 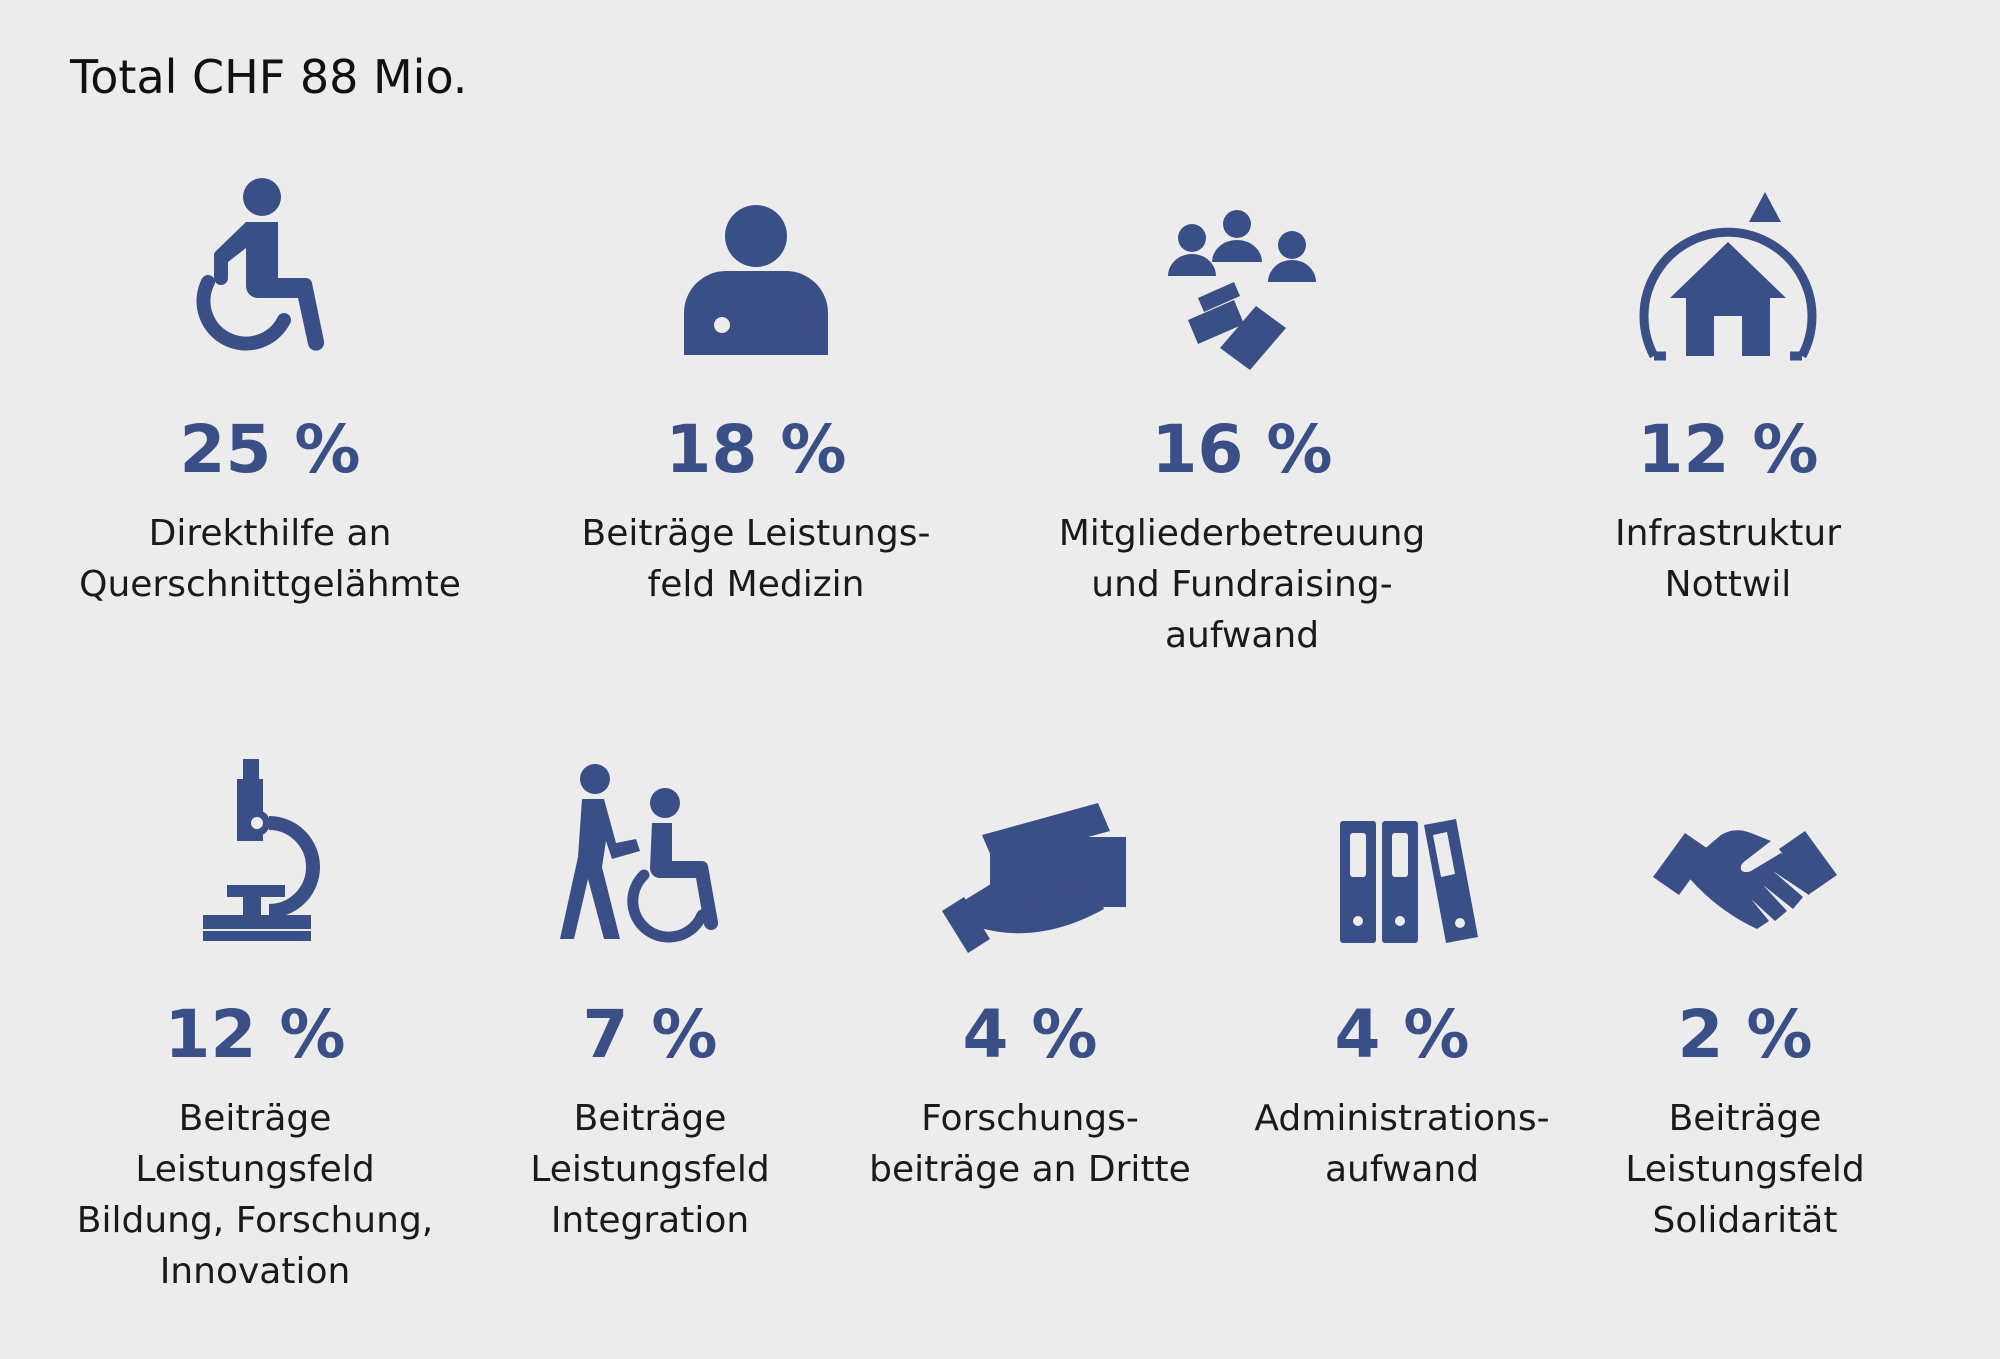 What do you see at coordinates (650, 1034) in the screenshot?
I see `percent-value: 7 %` at bounding box center [650, 1034].